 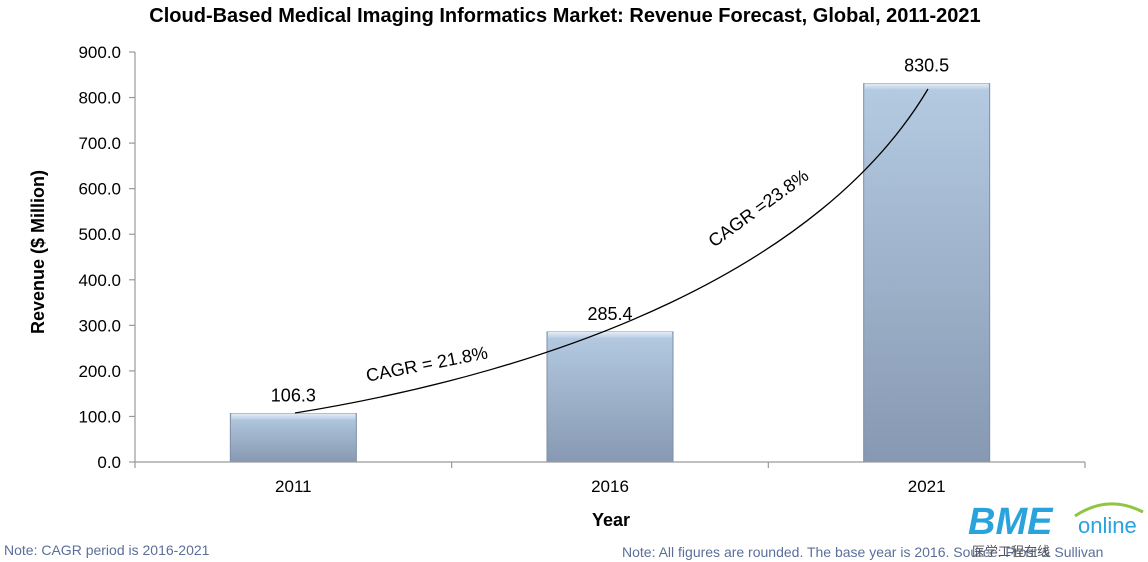 I want to click on y-tick-label: 500.0, so click(x=99, y=234).